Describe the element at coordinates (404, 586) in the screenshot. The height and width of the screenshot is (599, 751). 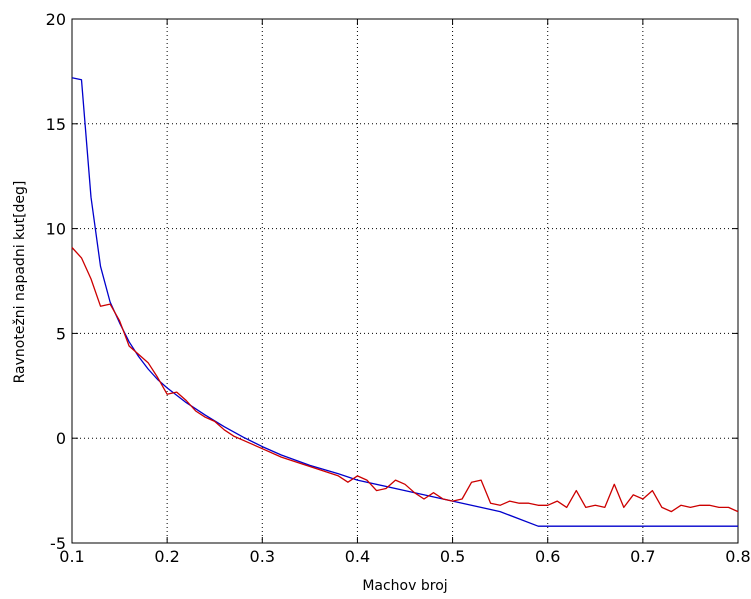
I see `x-axis-label: Machov broj` at that location.